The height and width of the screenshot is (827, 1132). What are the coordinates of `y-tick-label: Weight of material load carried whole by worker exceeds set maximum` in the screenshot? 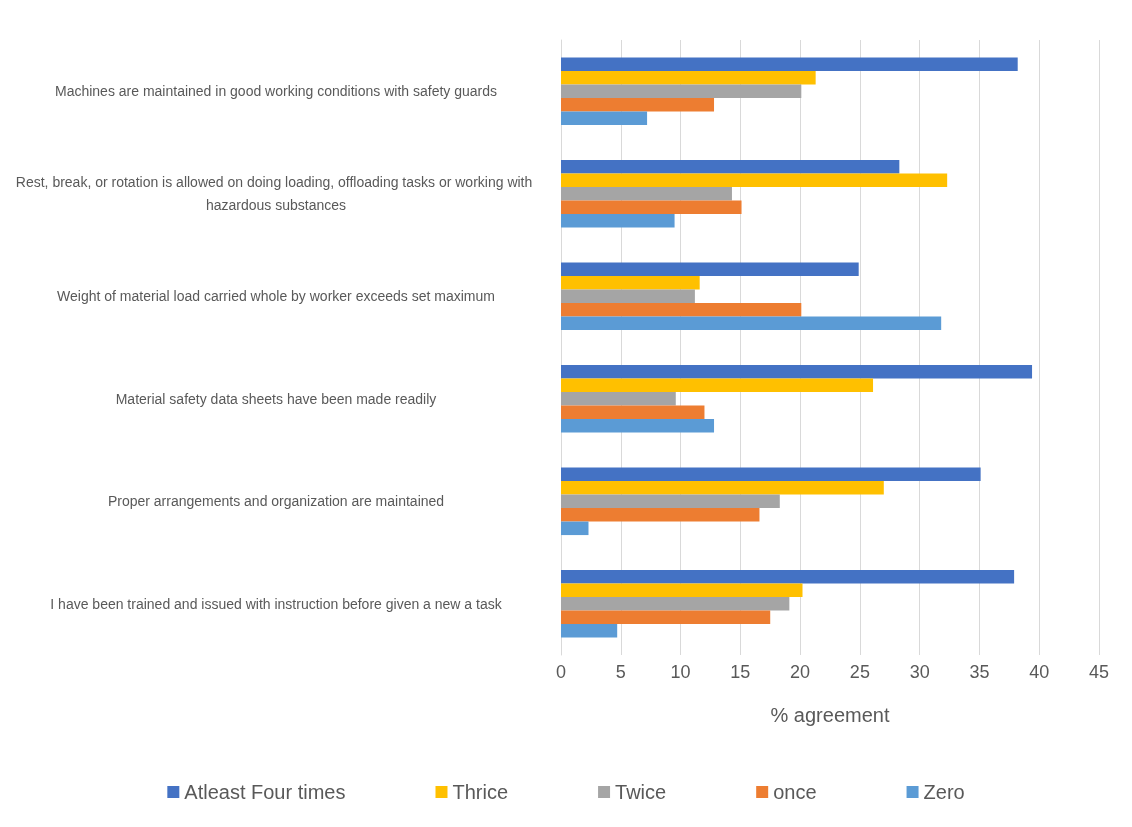 It's located at (276, 296).